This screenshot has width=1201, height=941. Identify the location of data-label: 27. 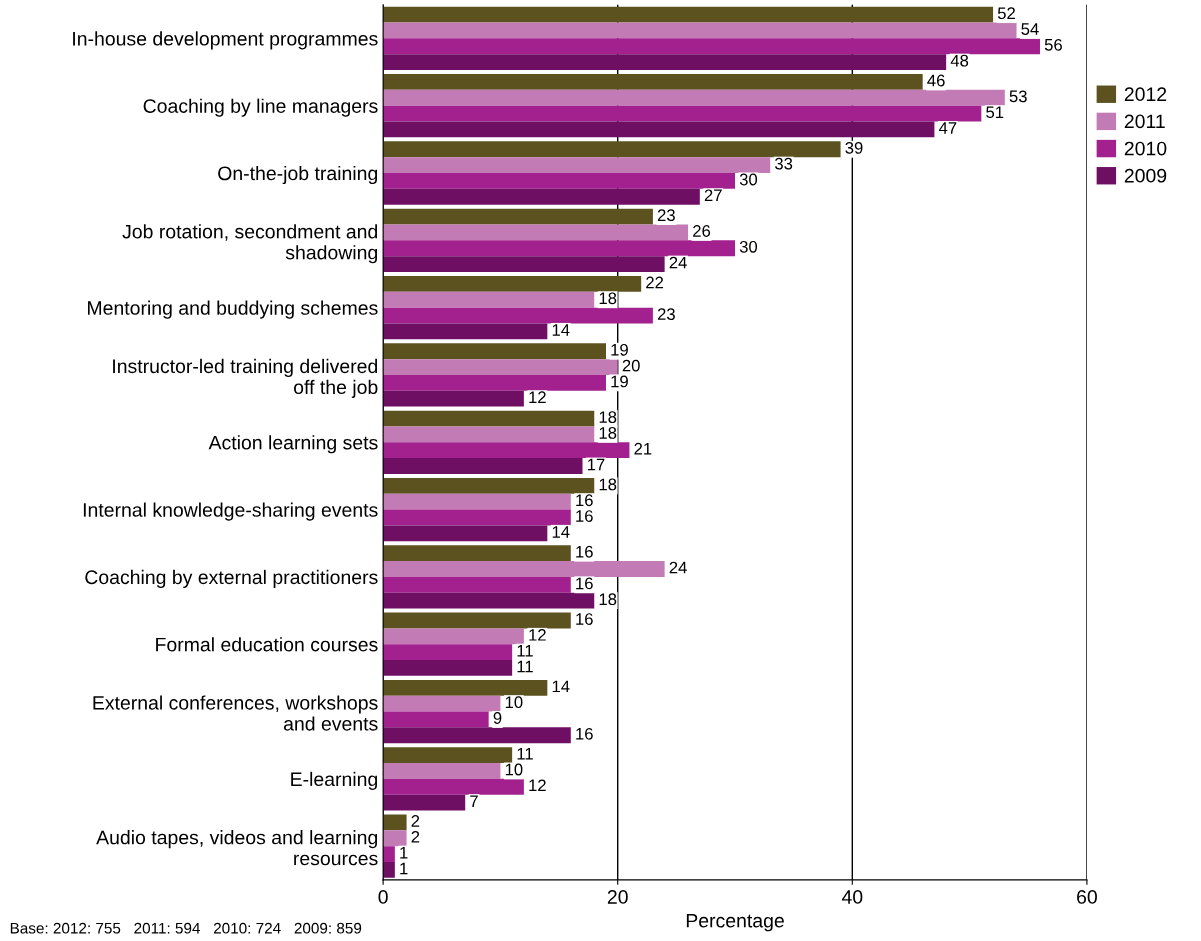
(713, 195).